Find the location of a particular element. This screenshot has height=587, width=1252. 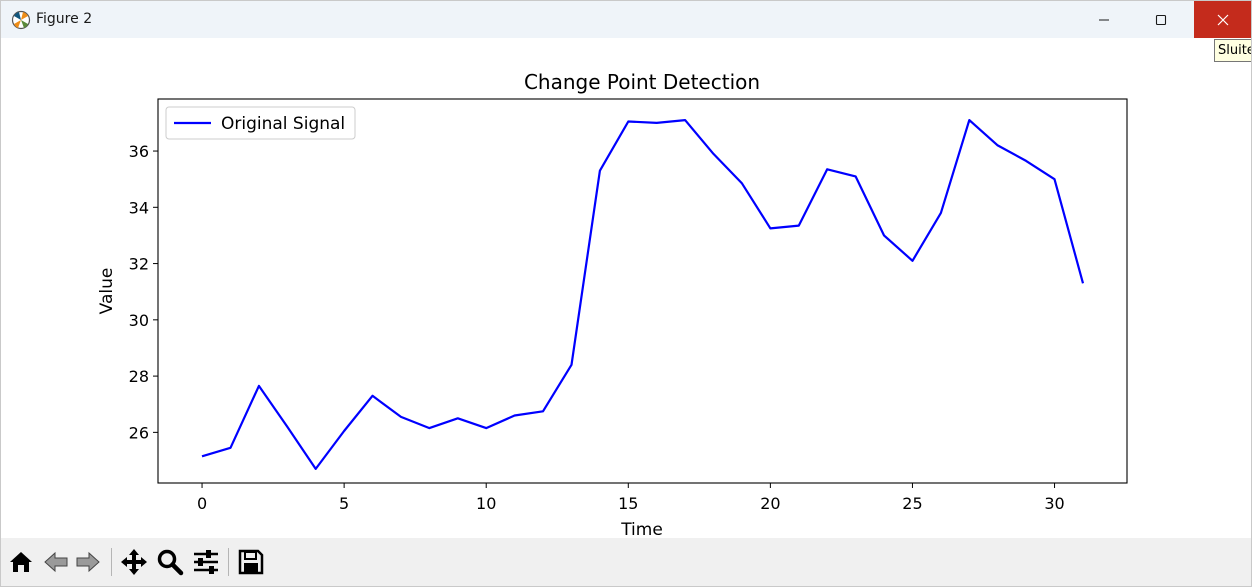

magnifier-icon is located at coordinates (170, 562).